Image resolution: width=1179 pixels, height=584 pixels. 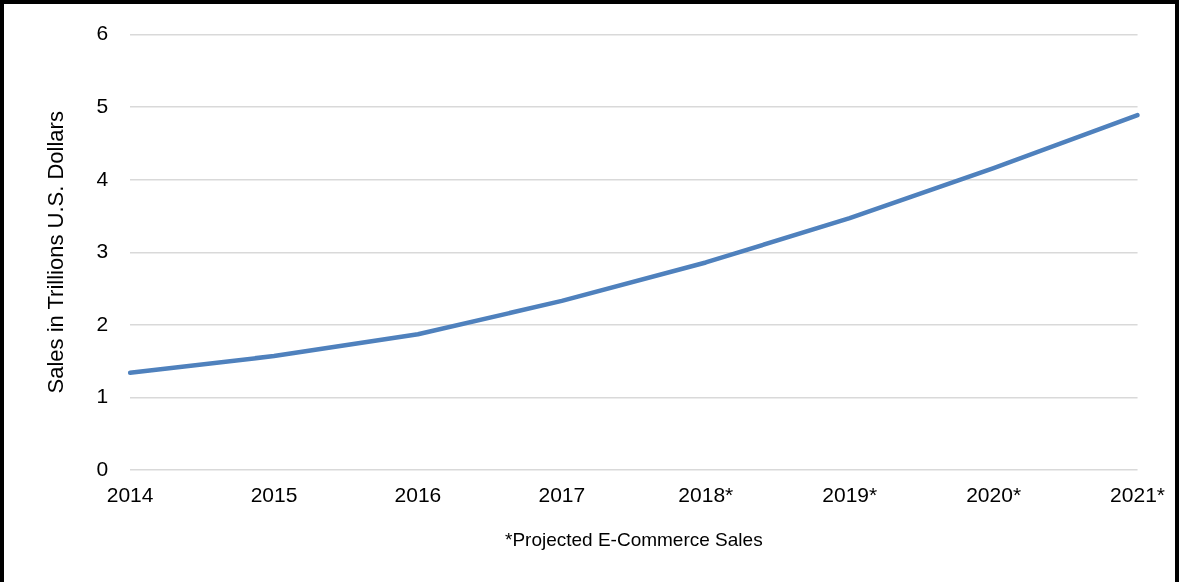 I want to click on y-axis-title: Sales in Trillions U.S. Dollars, so click(x=56, y=252).